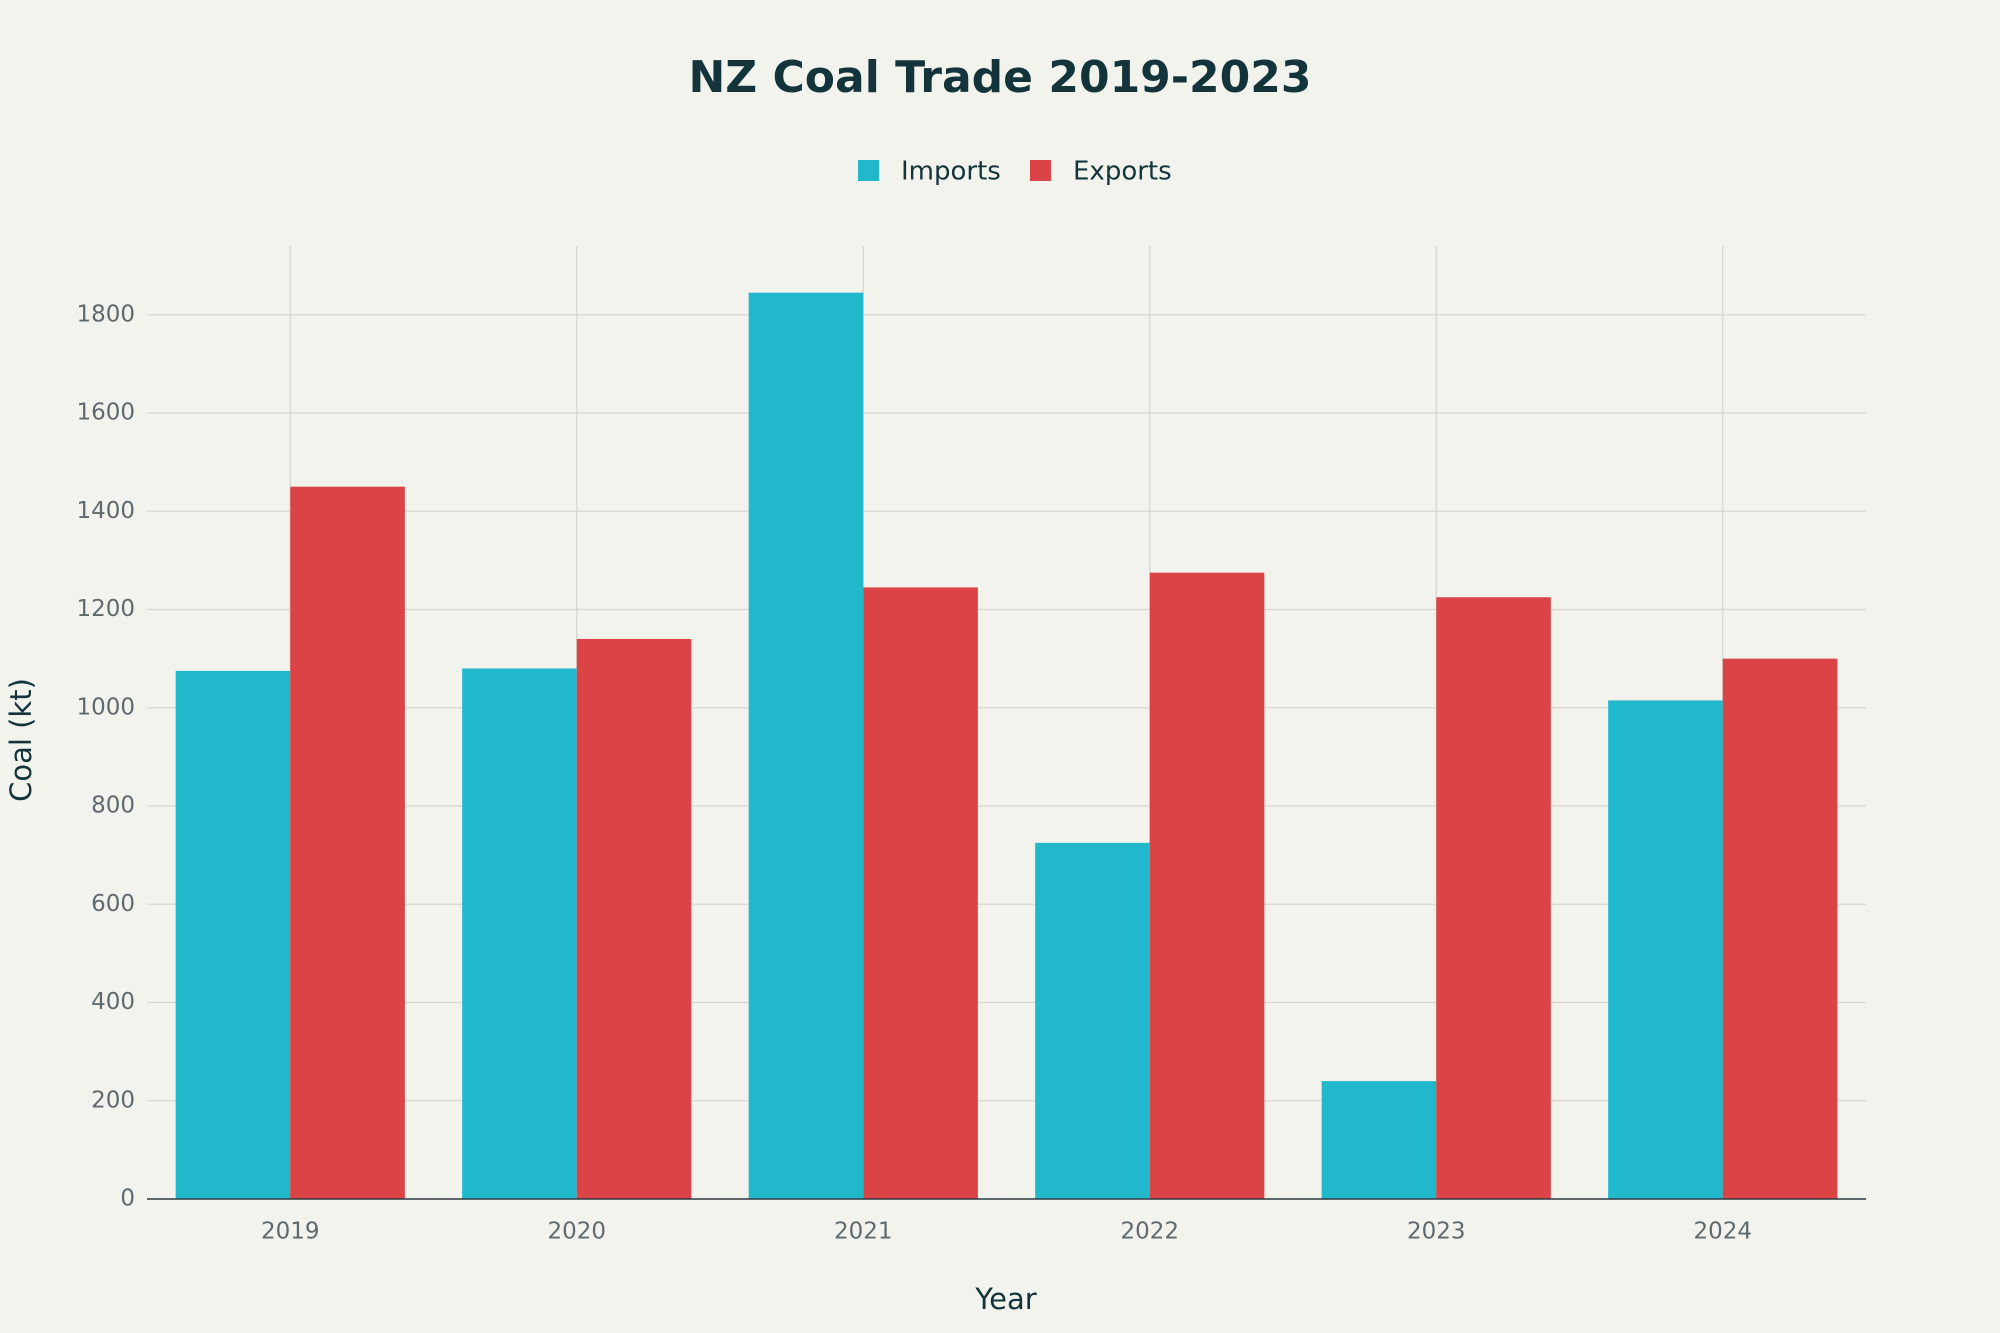 The image size is (2000, 1333). What do you see at coordinates (113, 1100) in the screenshot?
I see `y-tick-label: 200` at bounding box center [113, 1100].